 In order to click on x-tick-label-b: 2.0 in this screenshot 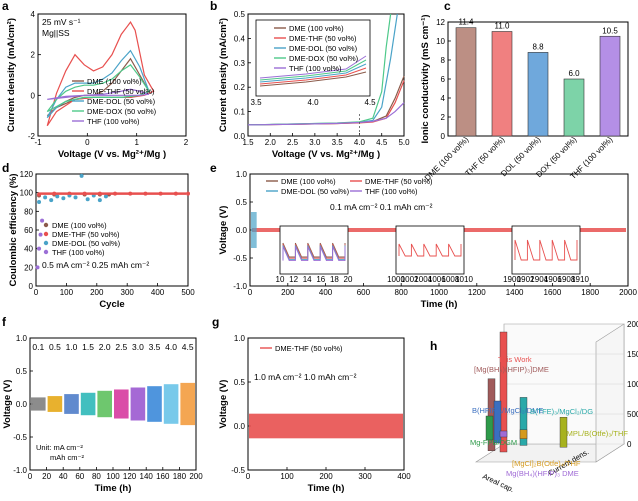, I will do `click(271, 142)`.